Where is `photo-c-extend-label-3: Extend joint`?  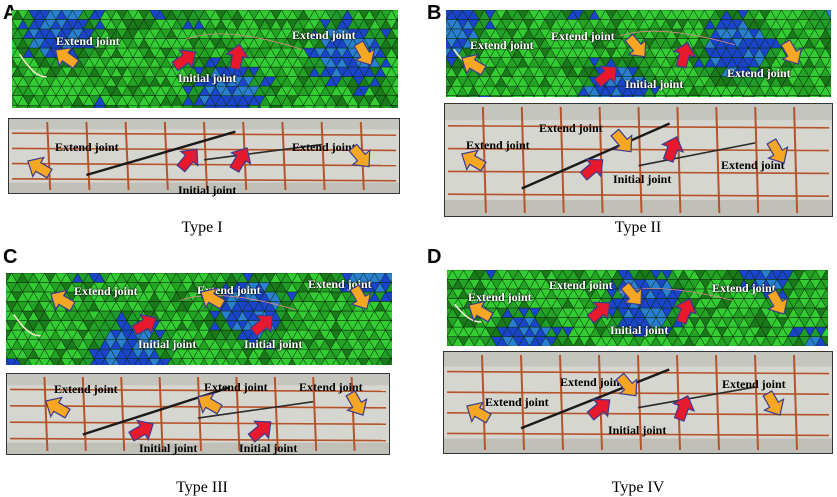
photo-c-extend-label-3: Extend joint is located at coordinates (331, 387).